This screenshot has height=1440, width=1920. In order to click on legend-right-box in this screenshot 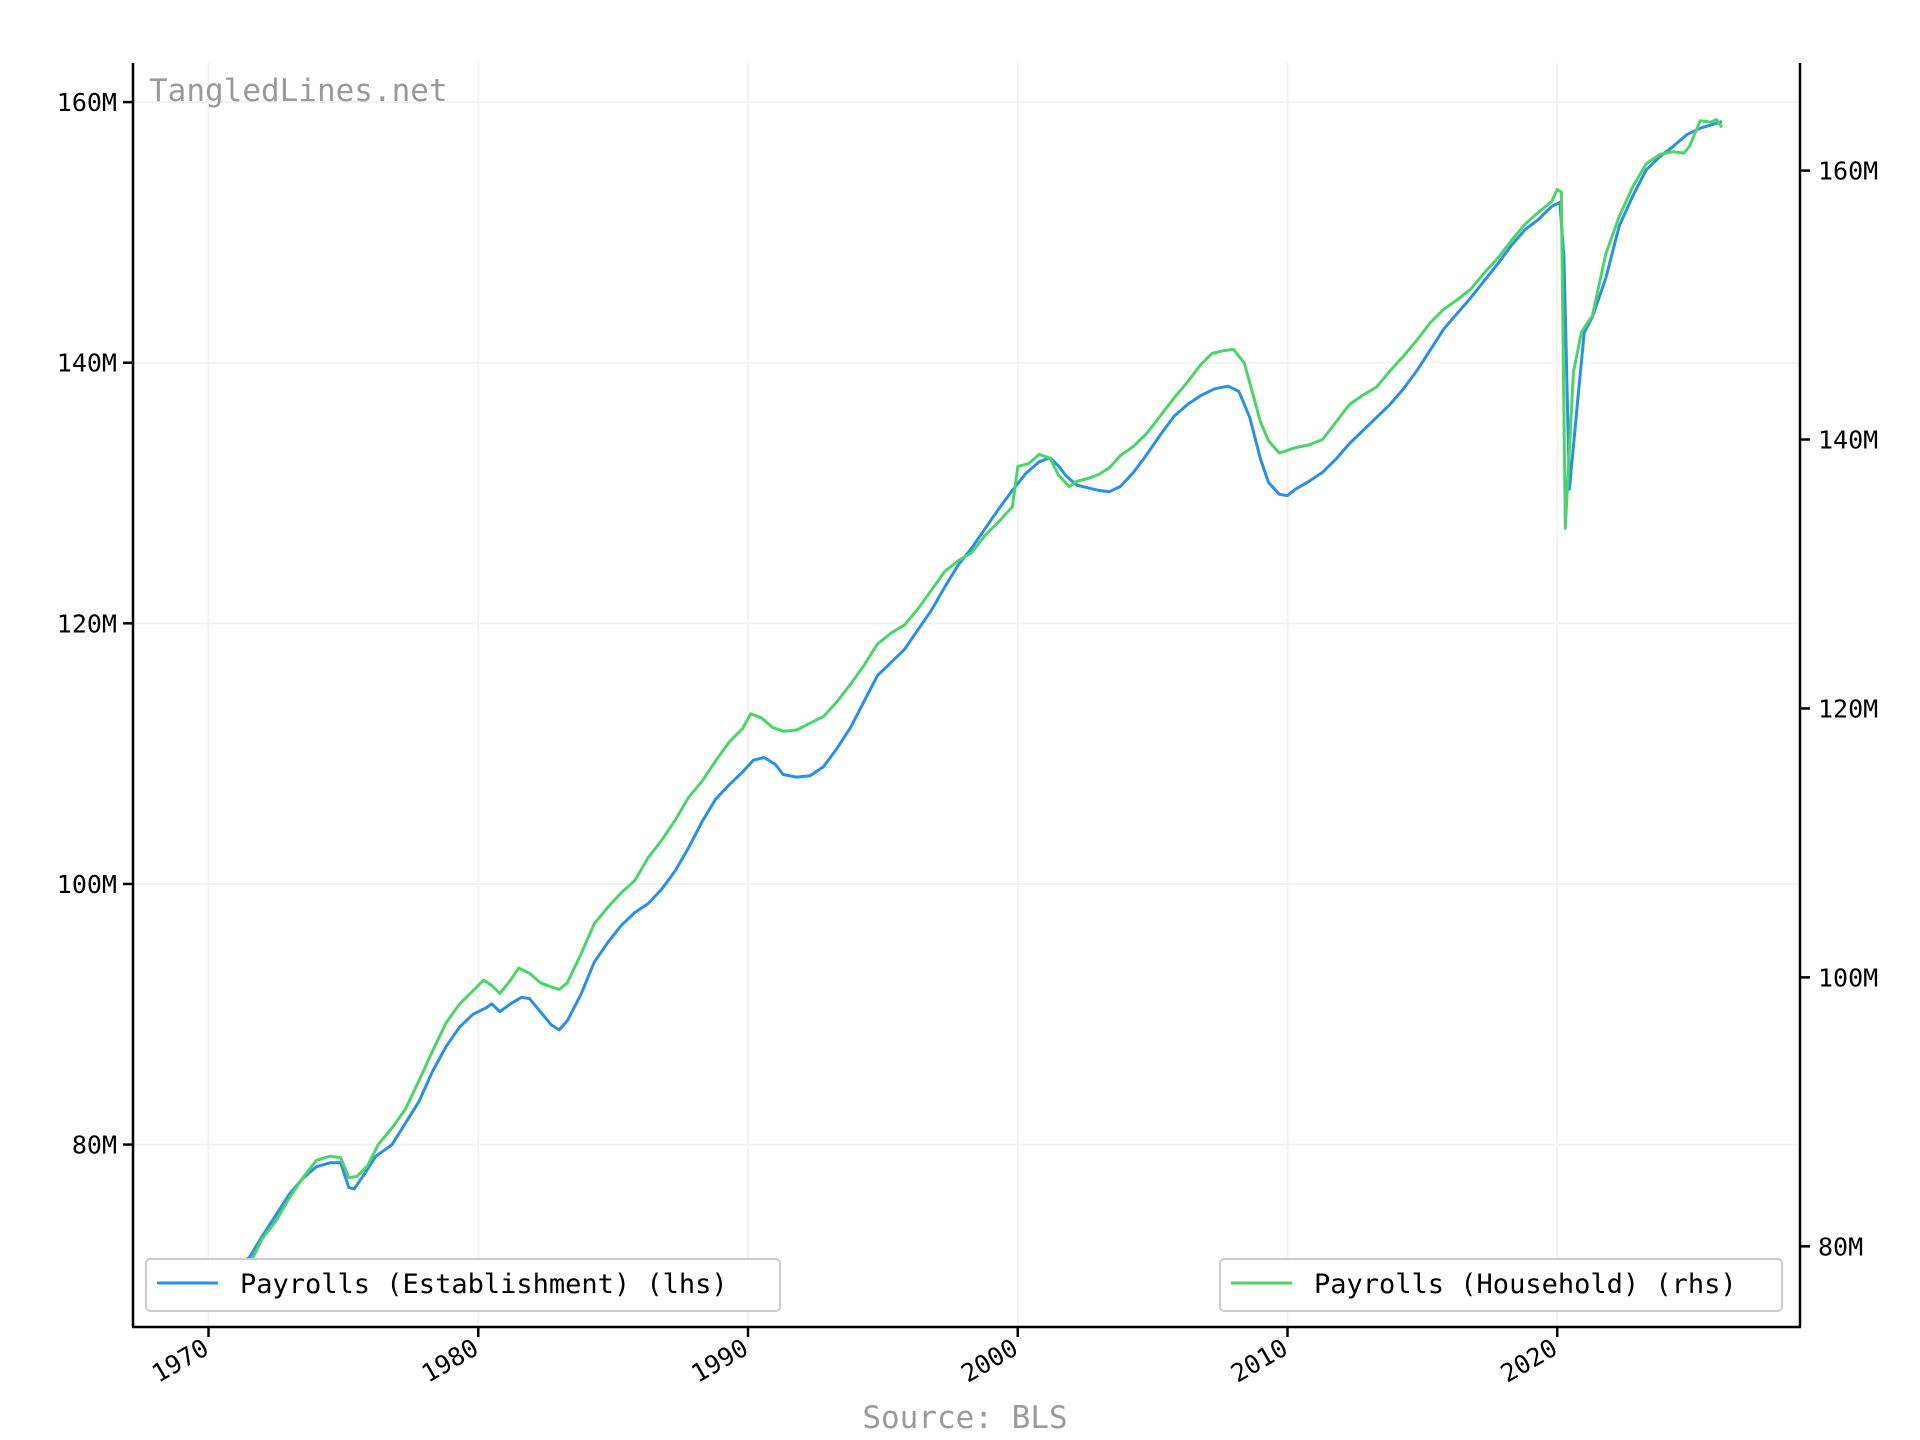, I will do `click(1501, 1285)`.